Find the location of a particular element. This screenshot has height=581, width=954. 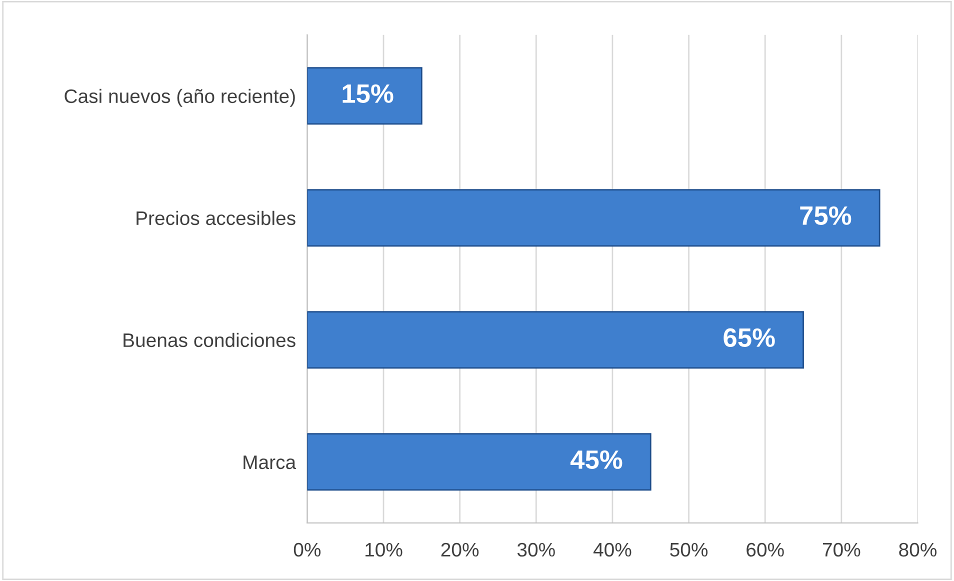

x-tick-label: 20% is located at coordinates (460, 549).